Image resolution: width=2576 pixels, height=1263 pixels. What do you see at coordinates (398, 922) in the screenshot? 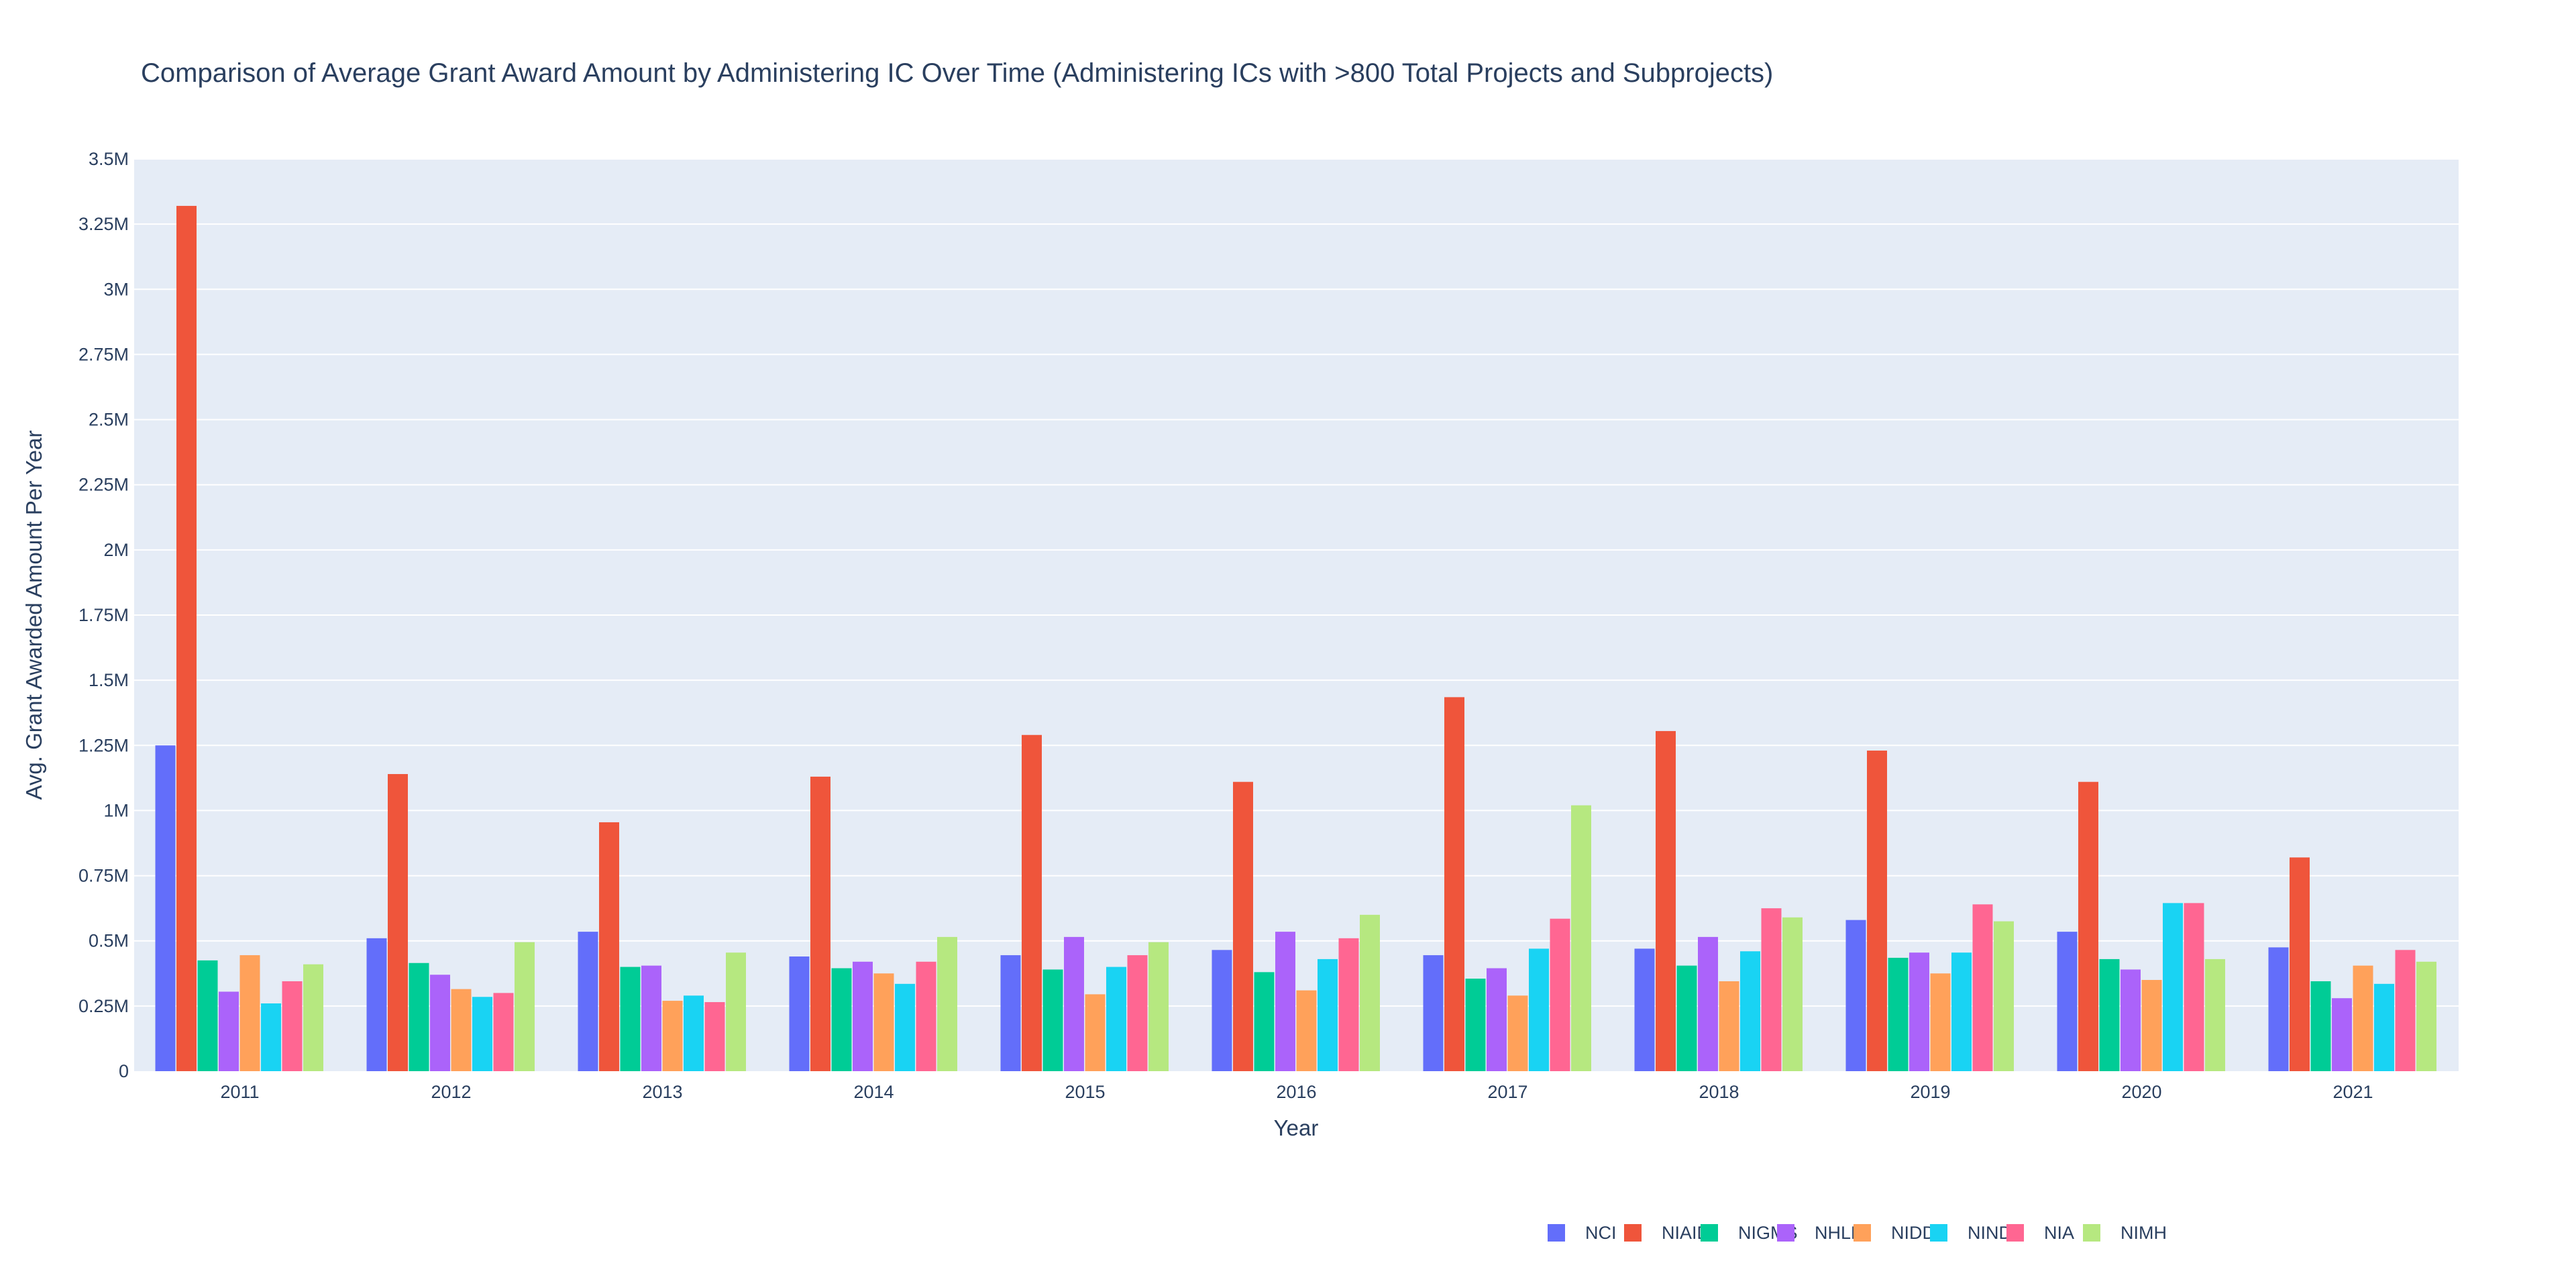
I see `bar-niaid-2012` at bounding box center [398, 922].